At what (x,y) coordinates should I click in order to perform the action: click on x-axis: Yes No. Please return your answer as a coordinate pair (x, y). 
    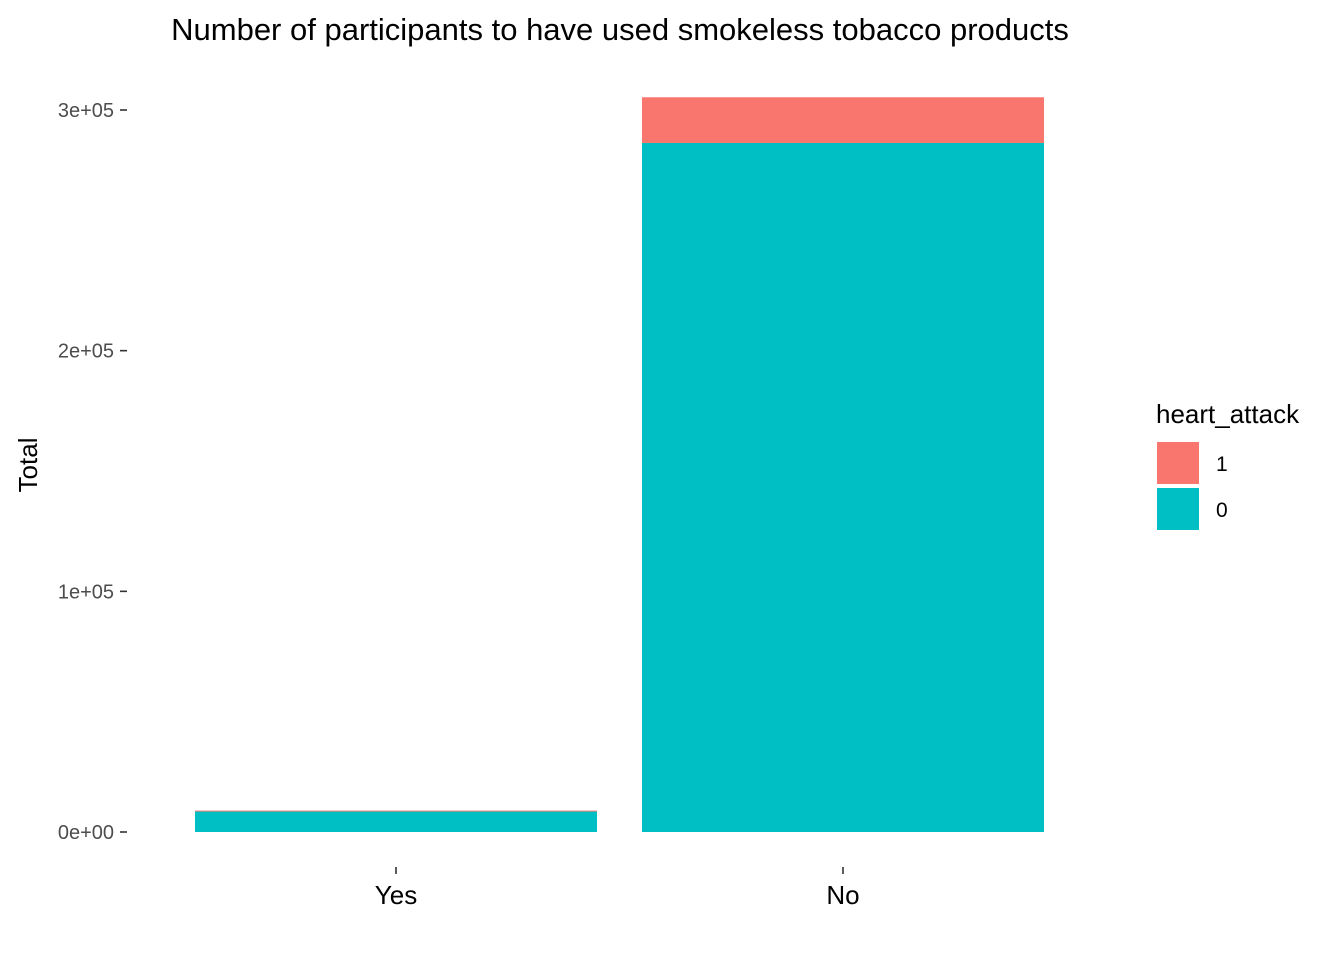
    Looking at the image, I should click on (617, 888).